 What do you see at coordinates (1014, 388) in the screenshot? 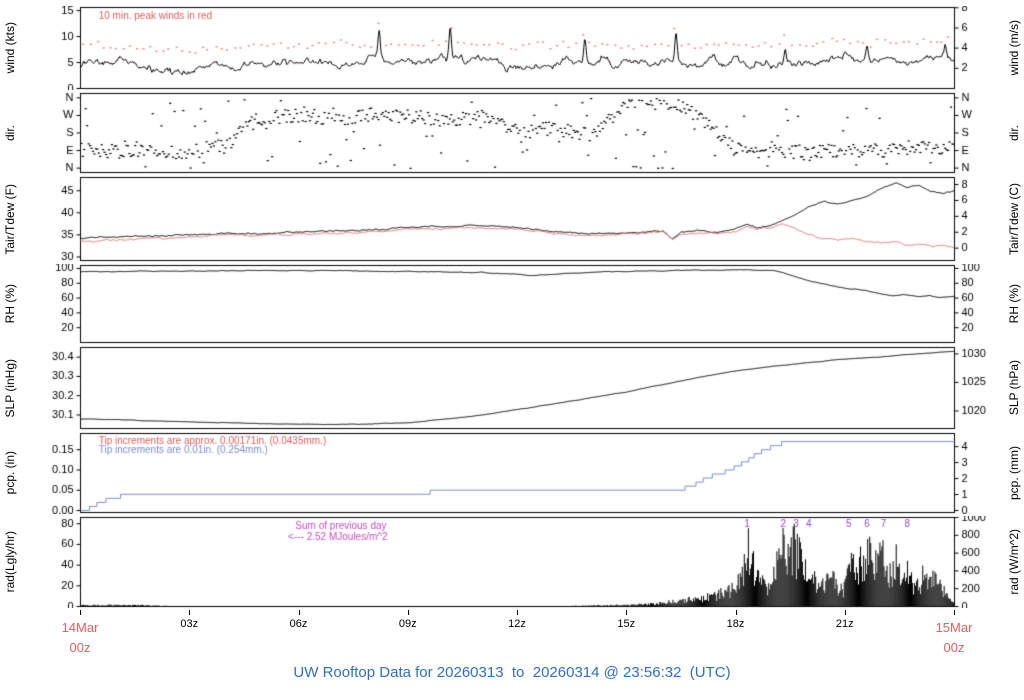
I see `pressure-right-axis-title: SLP (hPa)` at bounding box center [1014, 388].